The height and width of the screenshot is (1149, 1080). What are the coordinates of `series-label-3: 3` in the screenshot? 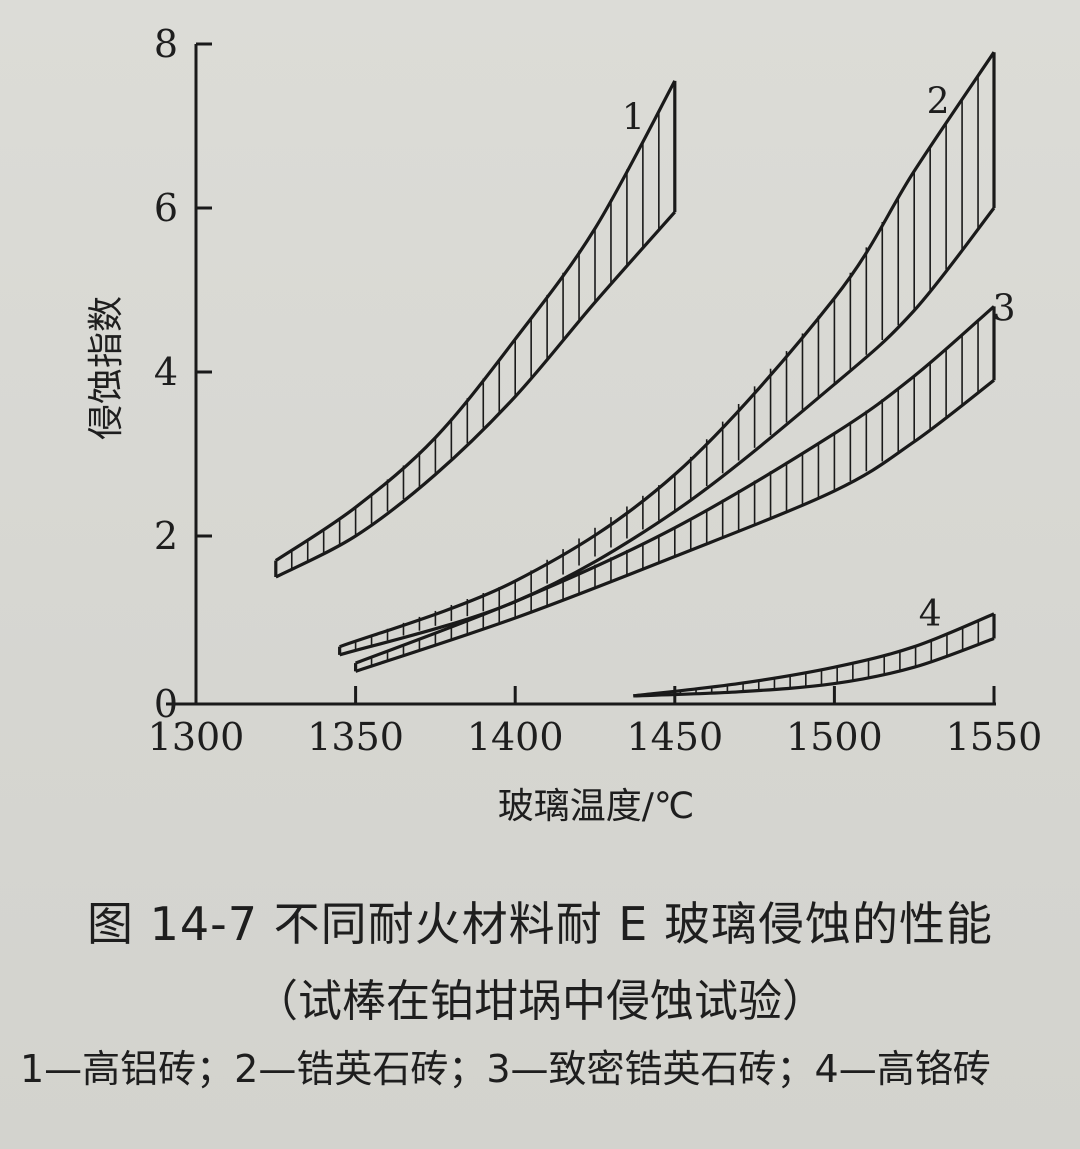 It's located at (1004, 308).